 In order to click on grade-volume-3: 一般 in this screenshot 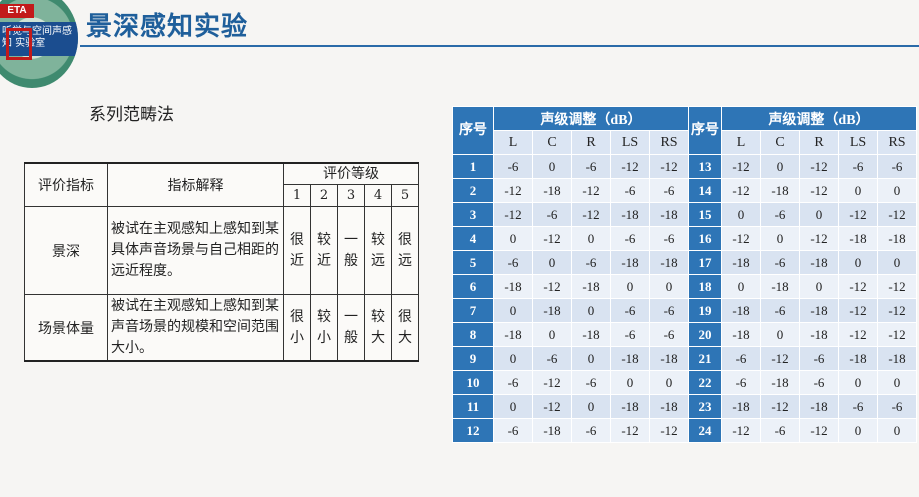, I will do `click(351, 328)`.